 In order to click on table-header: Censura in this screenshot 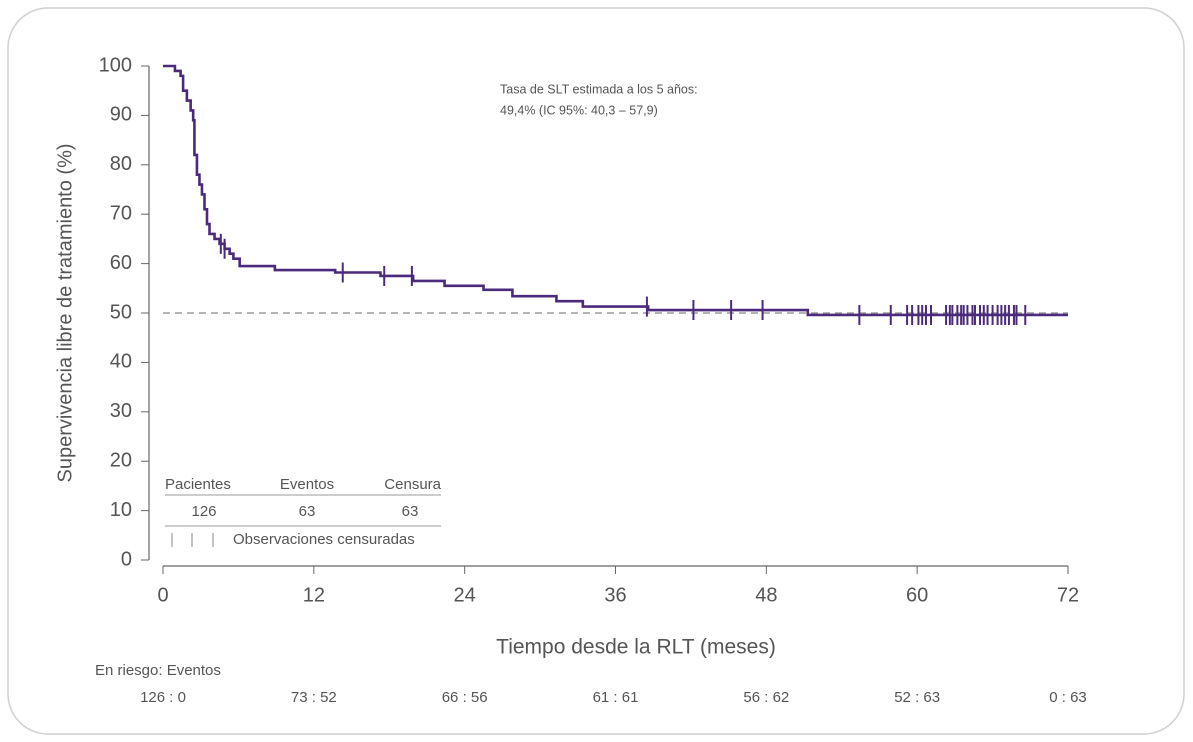, I will do `click(412, 484)`.